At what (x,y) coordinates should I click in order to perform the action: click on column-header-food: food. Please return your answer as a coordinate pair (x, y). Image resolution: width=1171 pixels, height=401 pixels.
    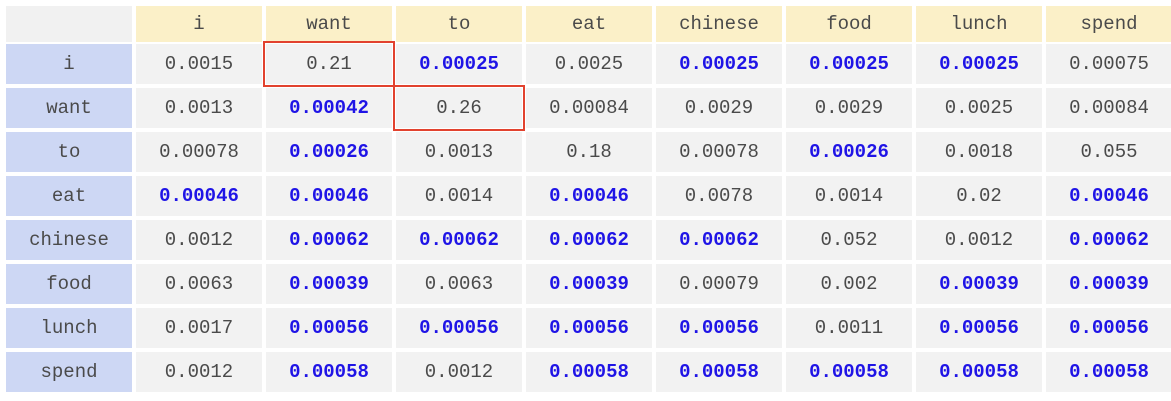
    Looking at the image, I should click on (849, 24).